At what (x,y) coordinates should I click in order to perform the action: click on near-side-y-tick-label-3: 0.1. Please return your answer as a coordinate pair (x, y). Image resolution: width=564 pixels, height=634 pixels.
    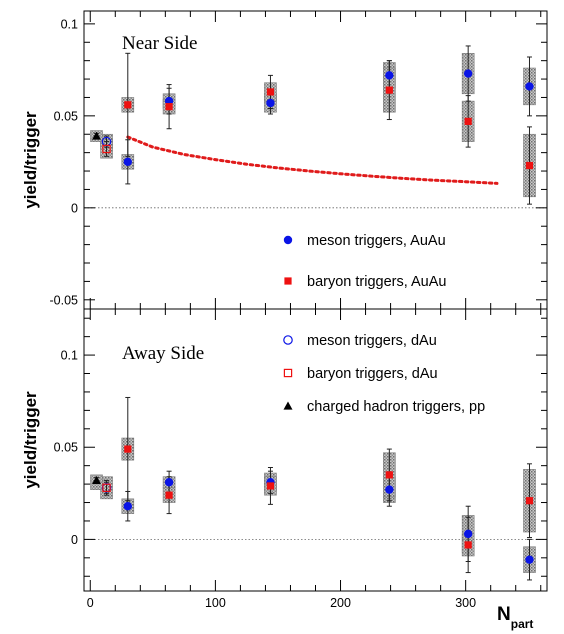
    Looking at the image, I should click on (69, 24).